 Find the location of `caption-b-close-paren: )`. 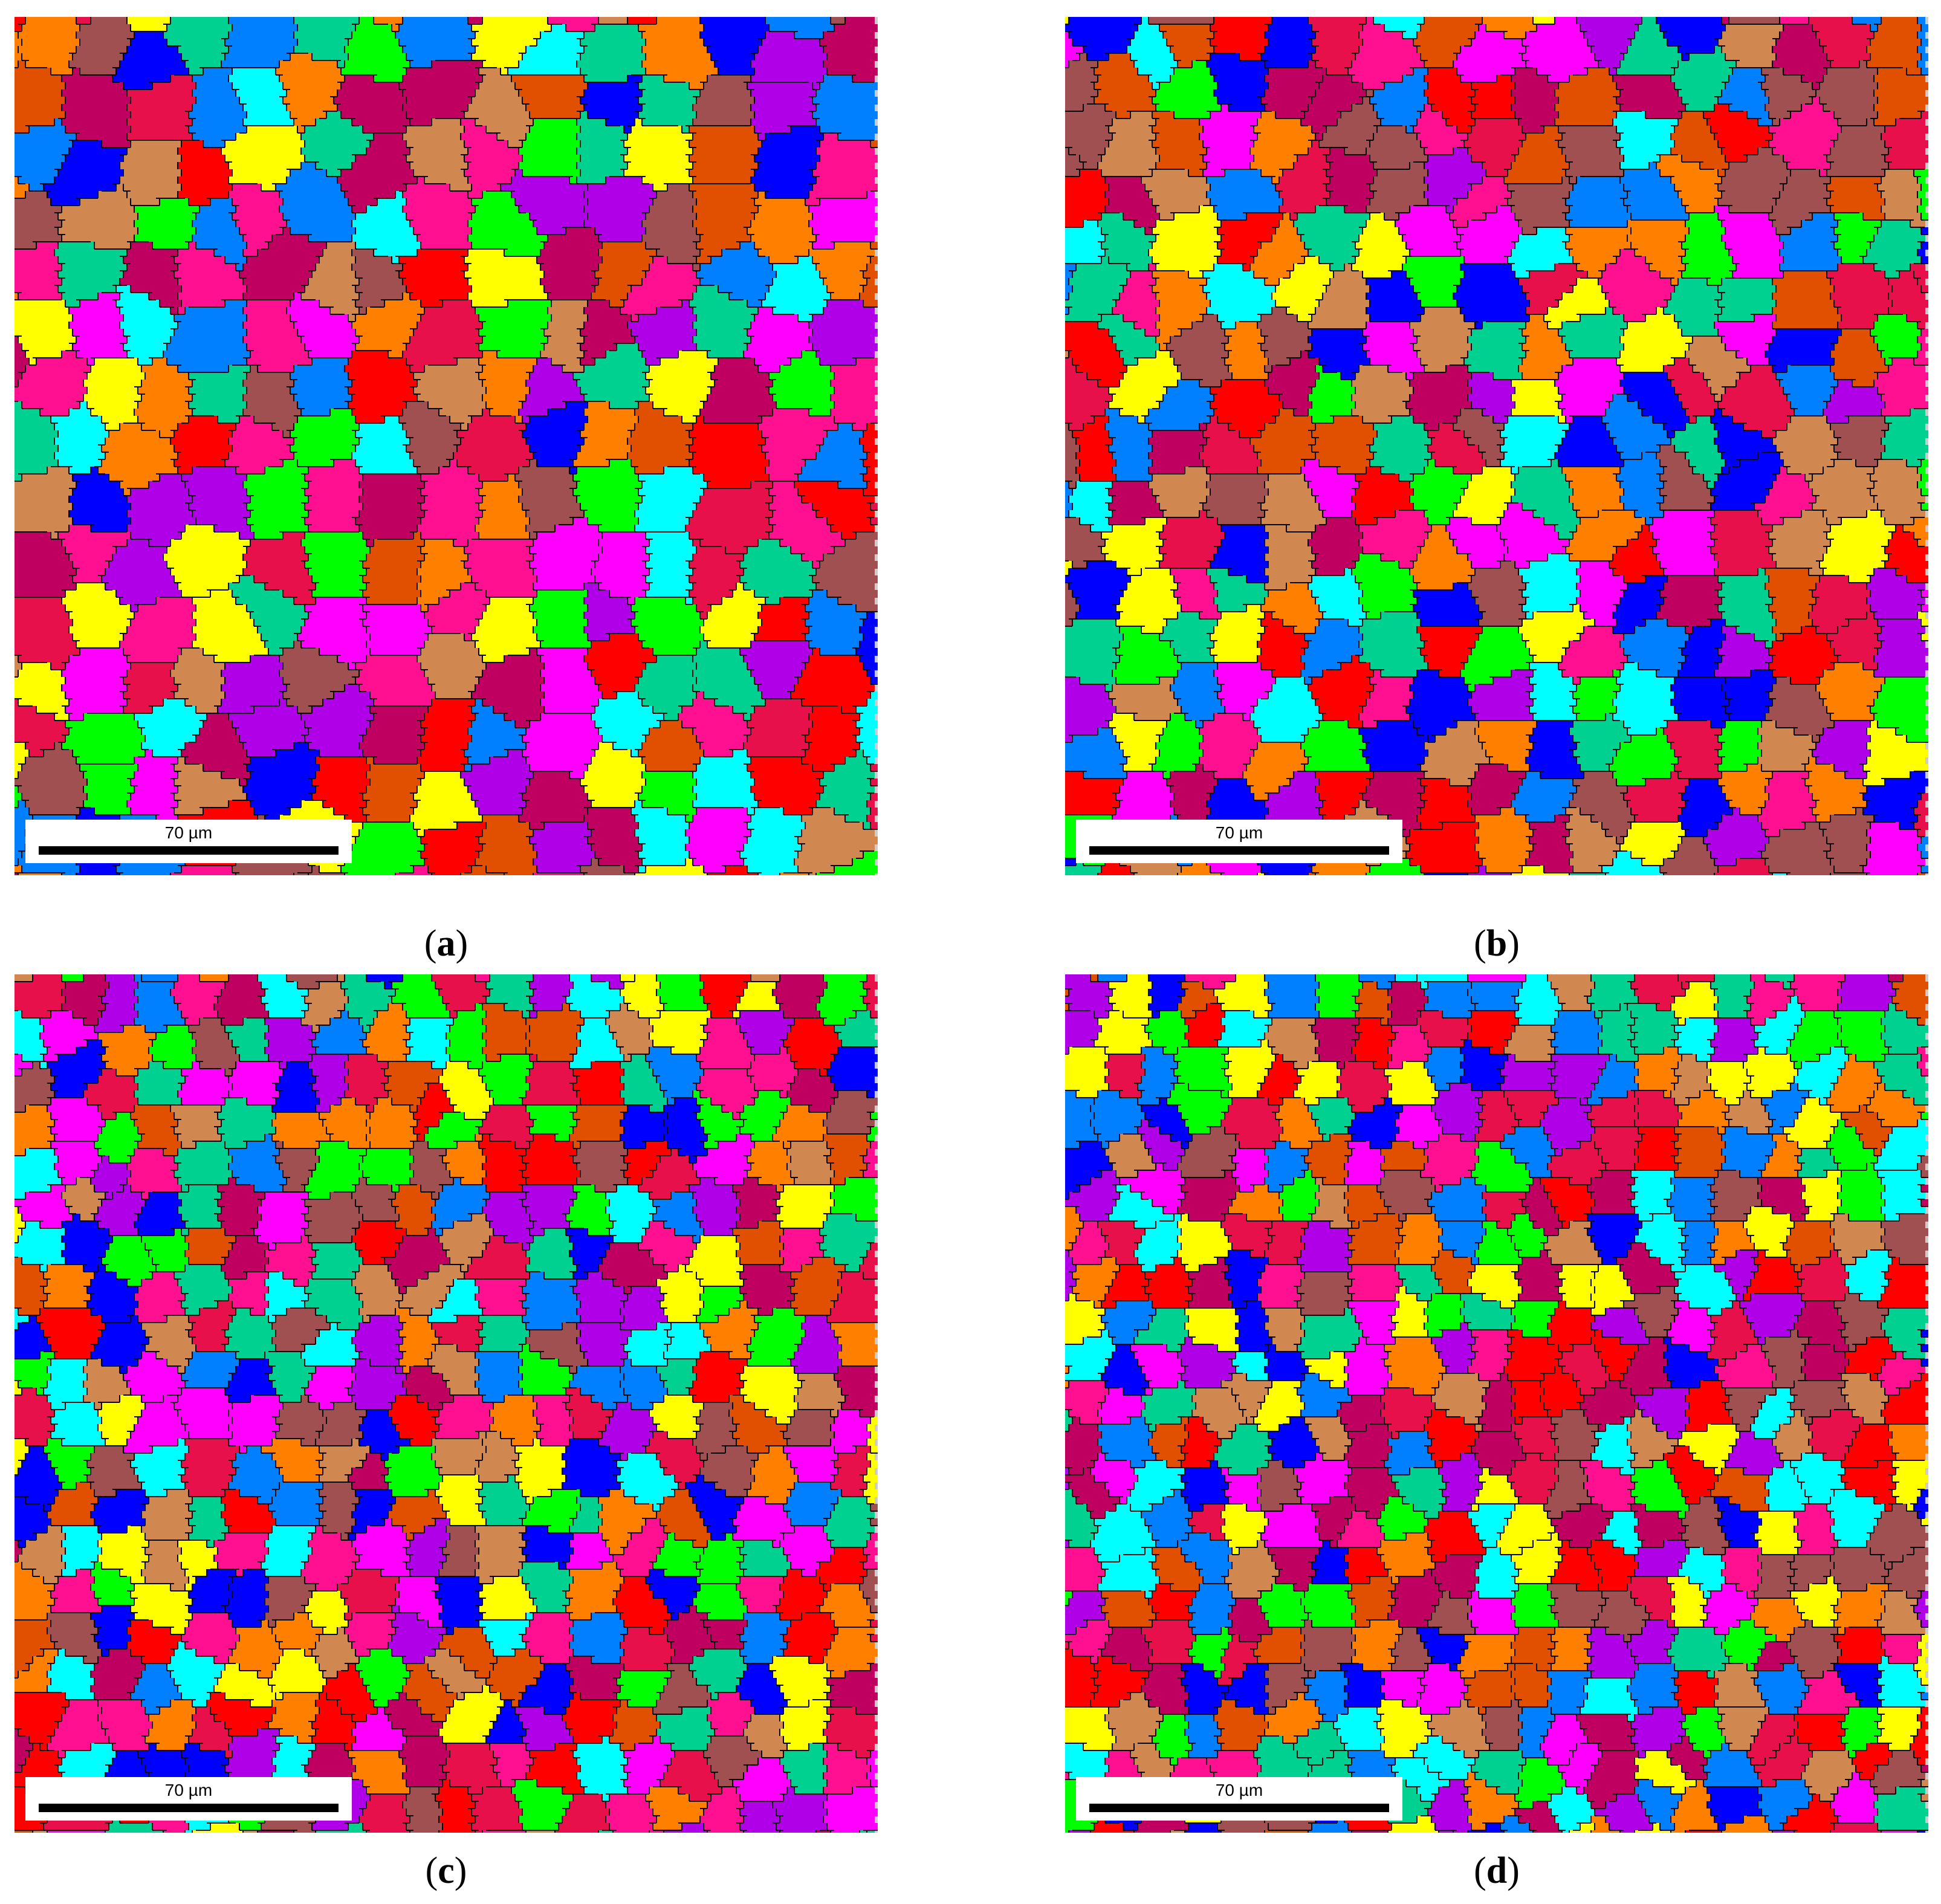

caption-b-close-paren: ) is located at coordinates (1513, 943).